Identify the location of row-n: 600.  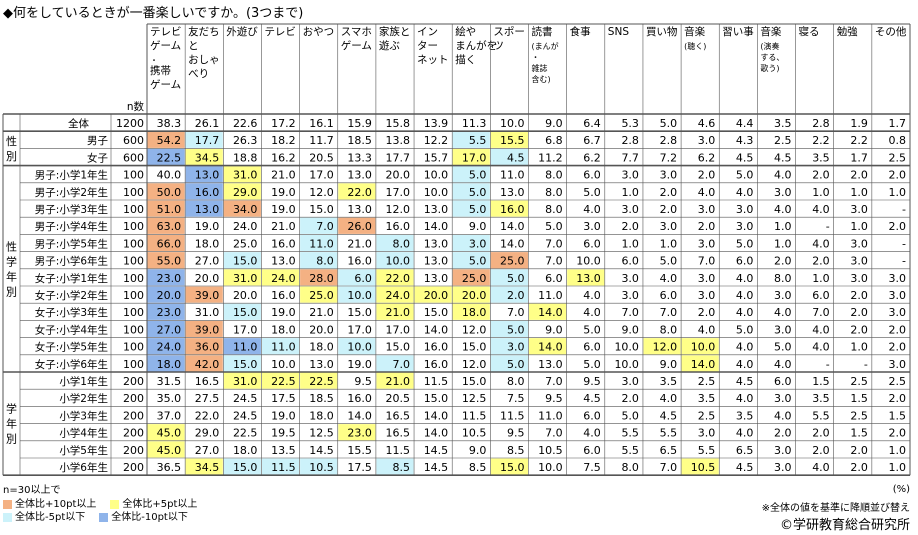
(133, 140).